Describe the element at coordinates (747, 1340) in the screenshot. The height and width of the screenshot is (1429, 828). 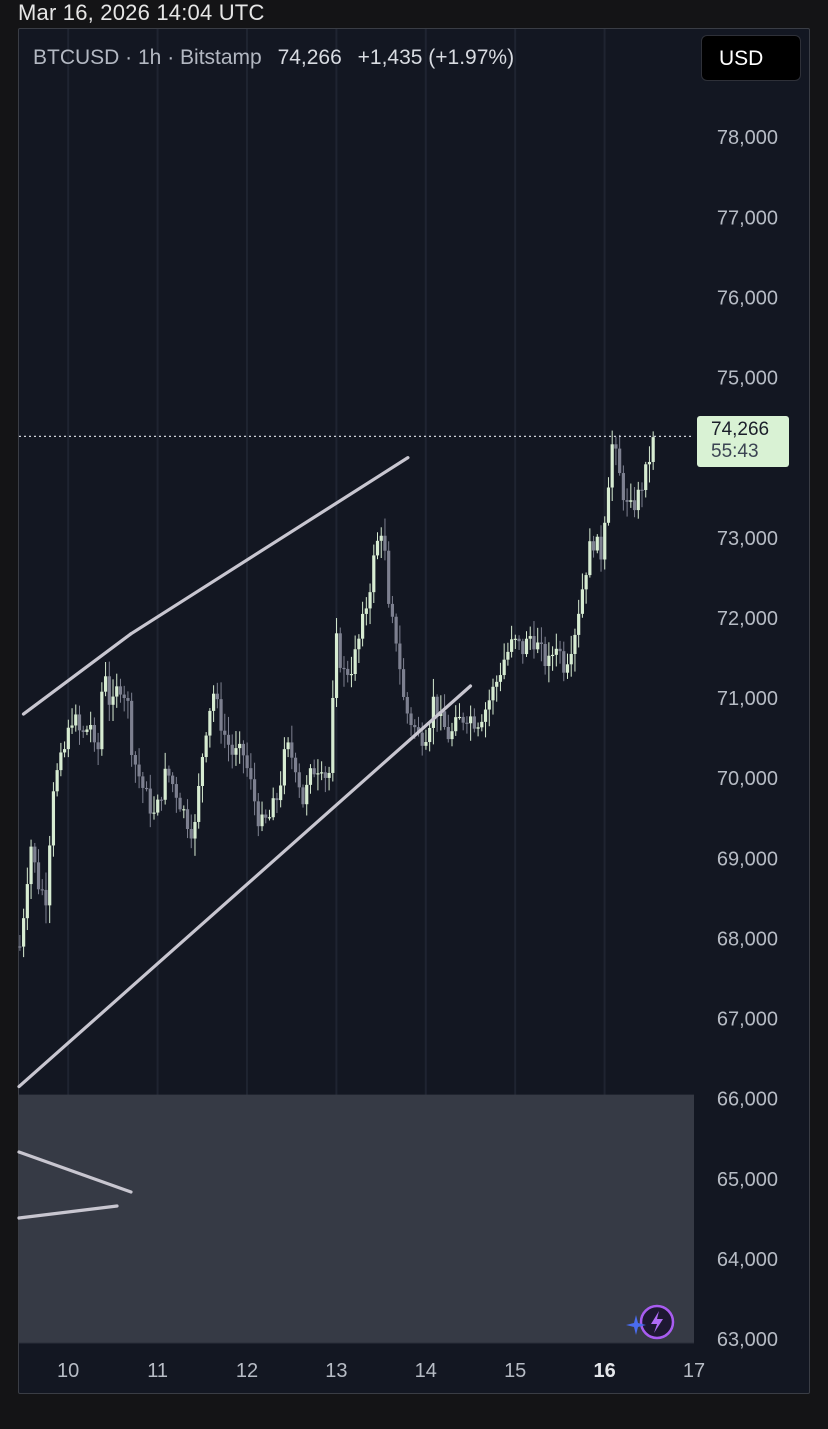
I see `y-tick-label: 63,000` at that location.